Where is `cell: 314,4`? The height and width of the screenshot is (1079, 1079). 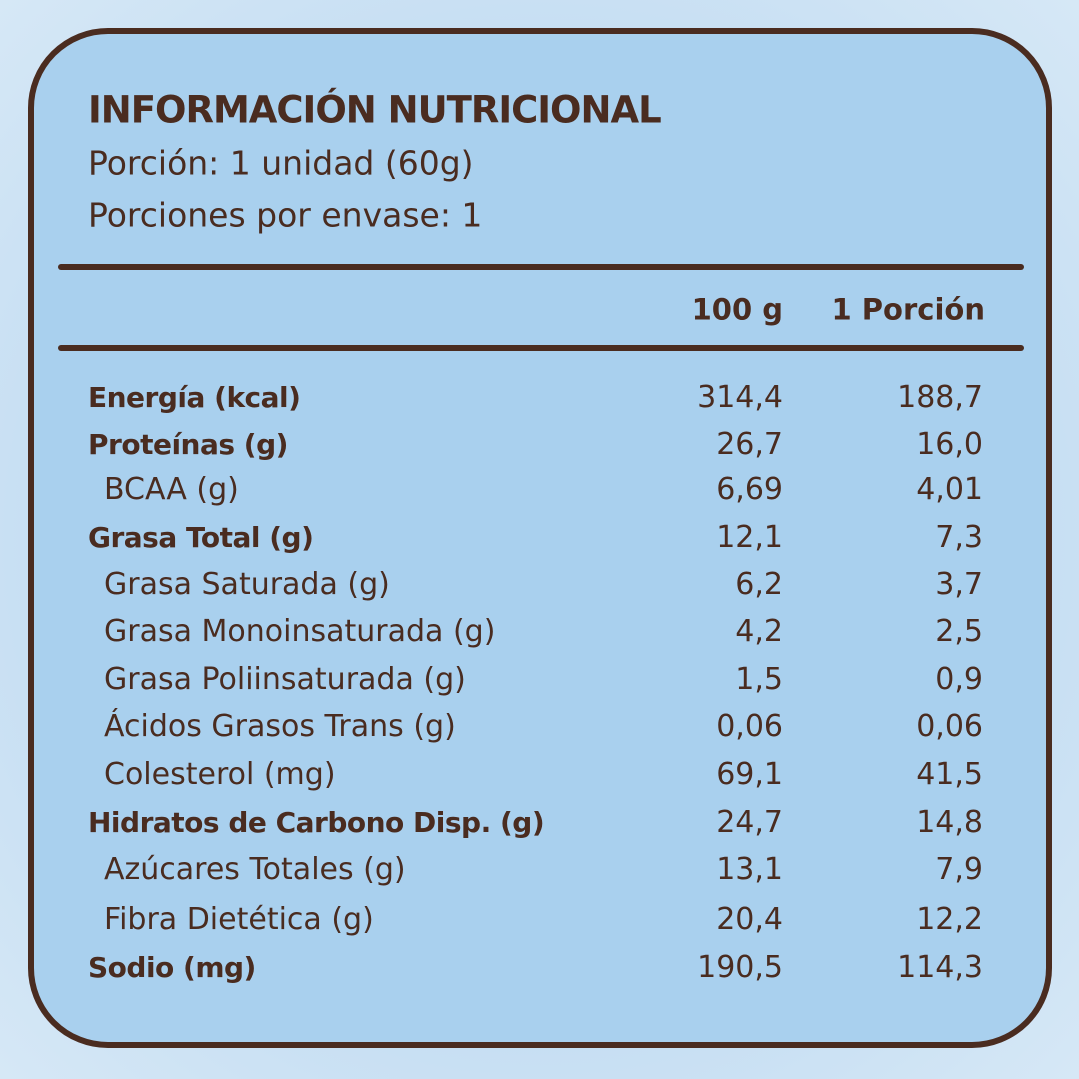
cell: 314,4 is located at coordinates (740, 397).